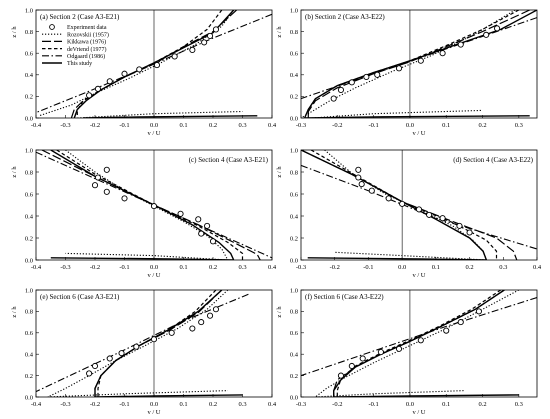  I want to click on y-tick-label: 0.8, so click(29, 172).